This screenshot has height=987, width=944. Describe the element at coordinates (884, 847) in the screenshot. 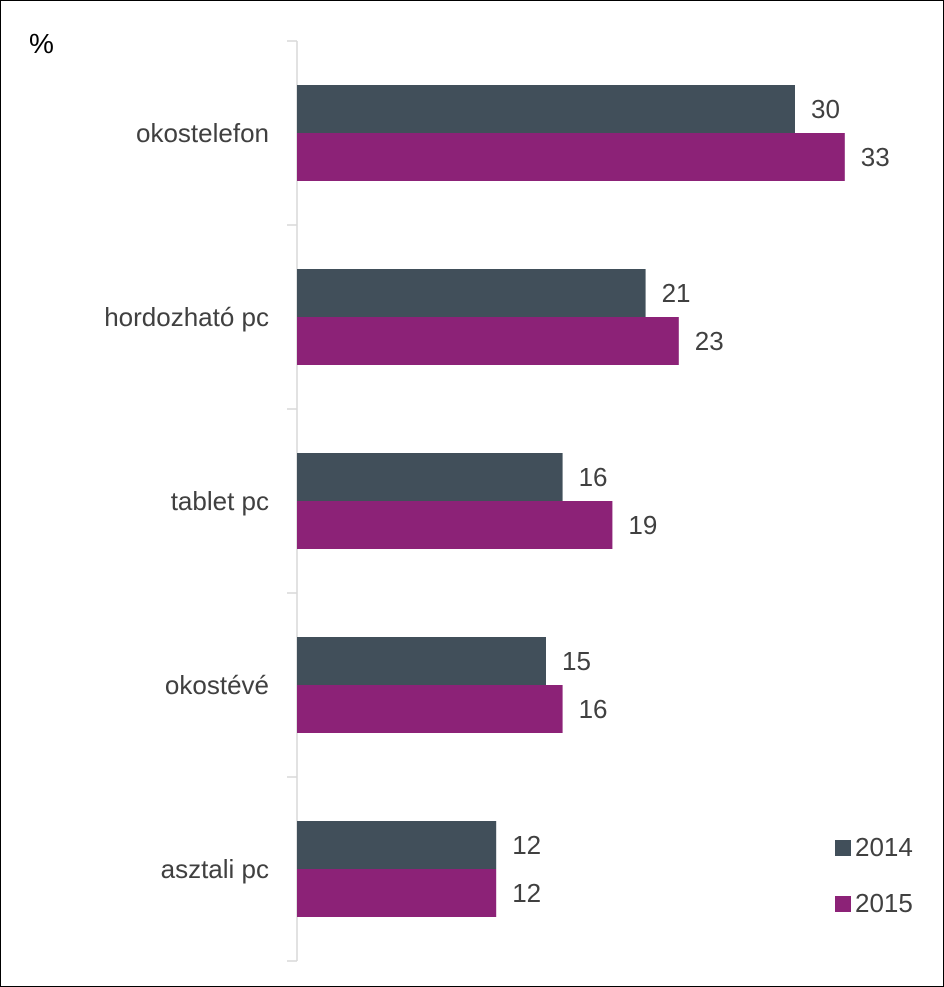

I see `legend-label: 2014` at that location.